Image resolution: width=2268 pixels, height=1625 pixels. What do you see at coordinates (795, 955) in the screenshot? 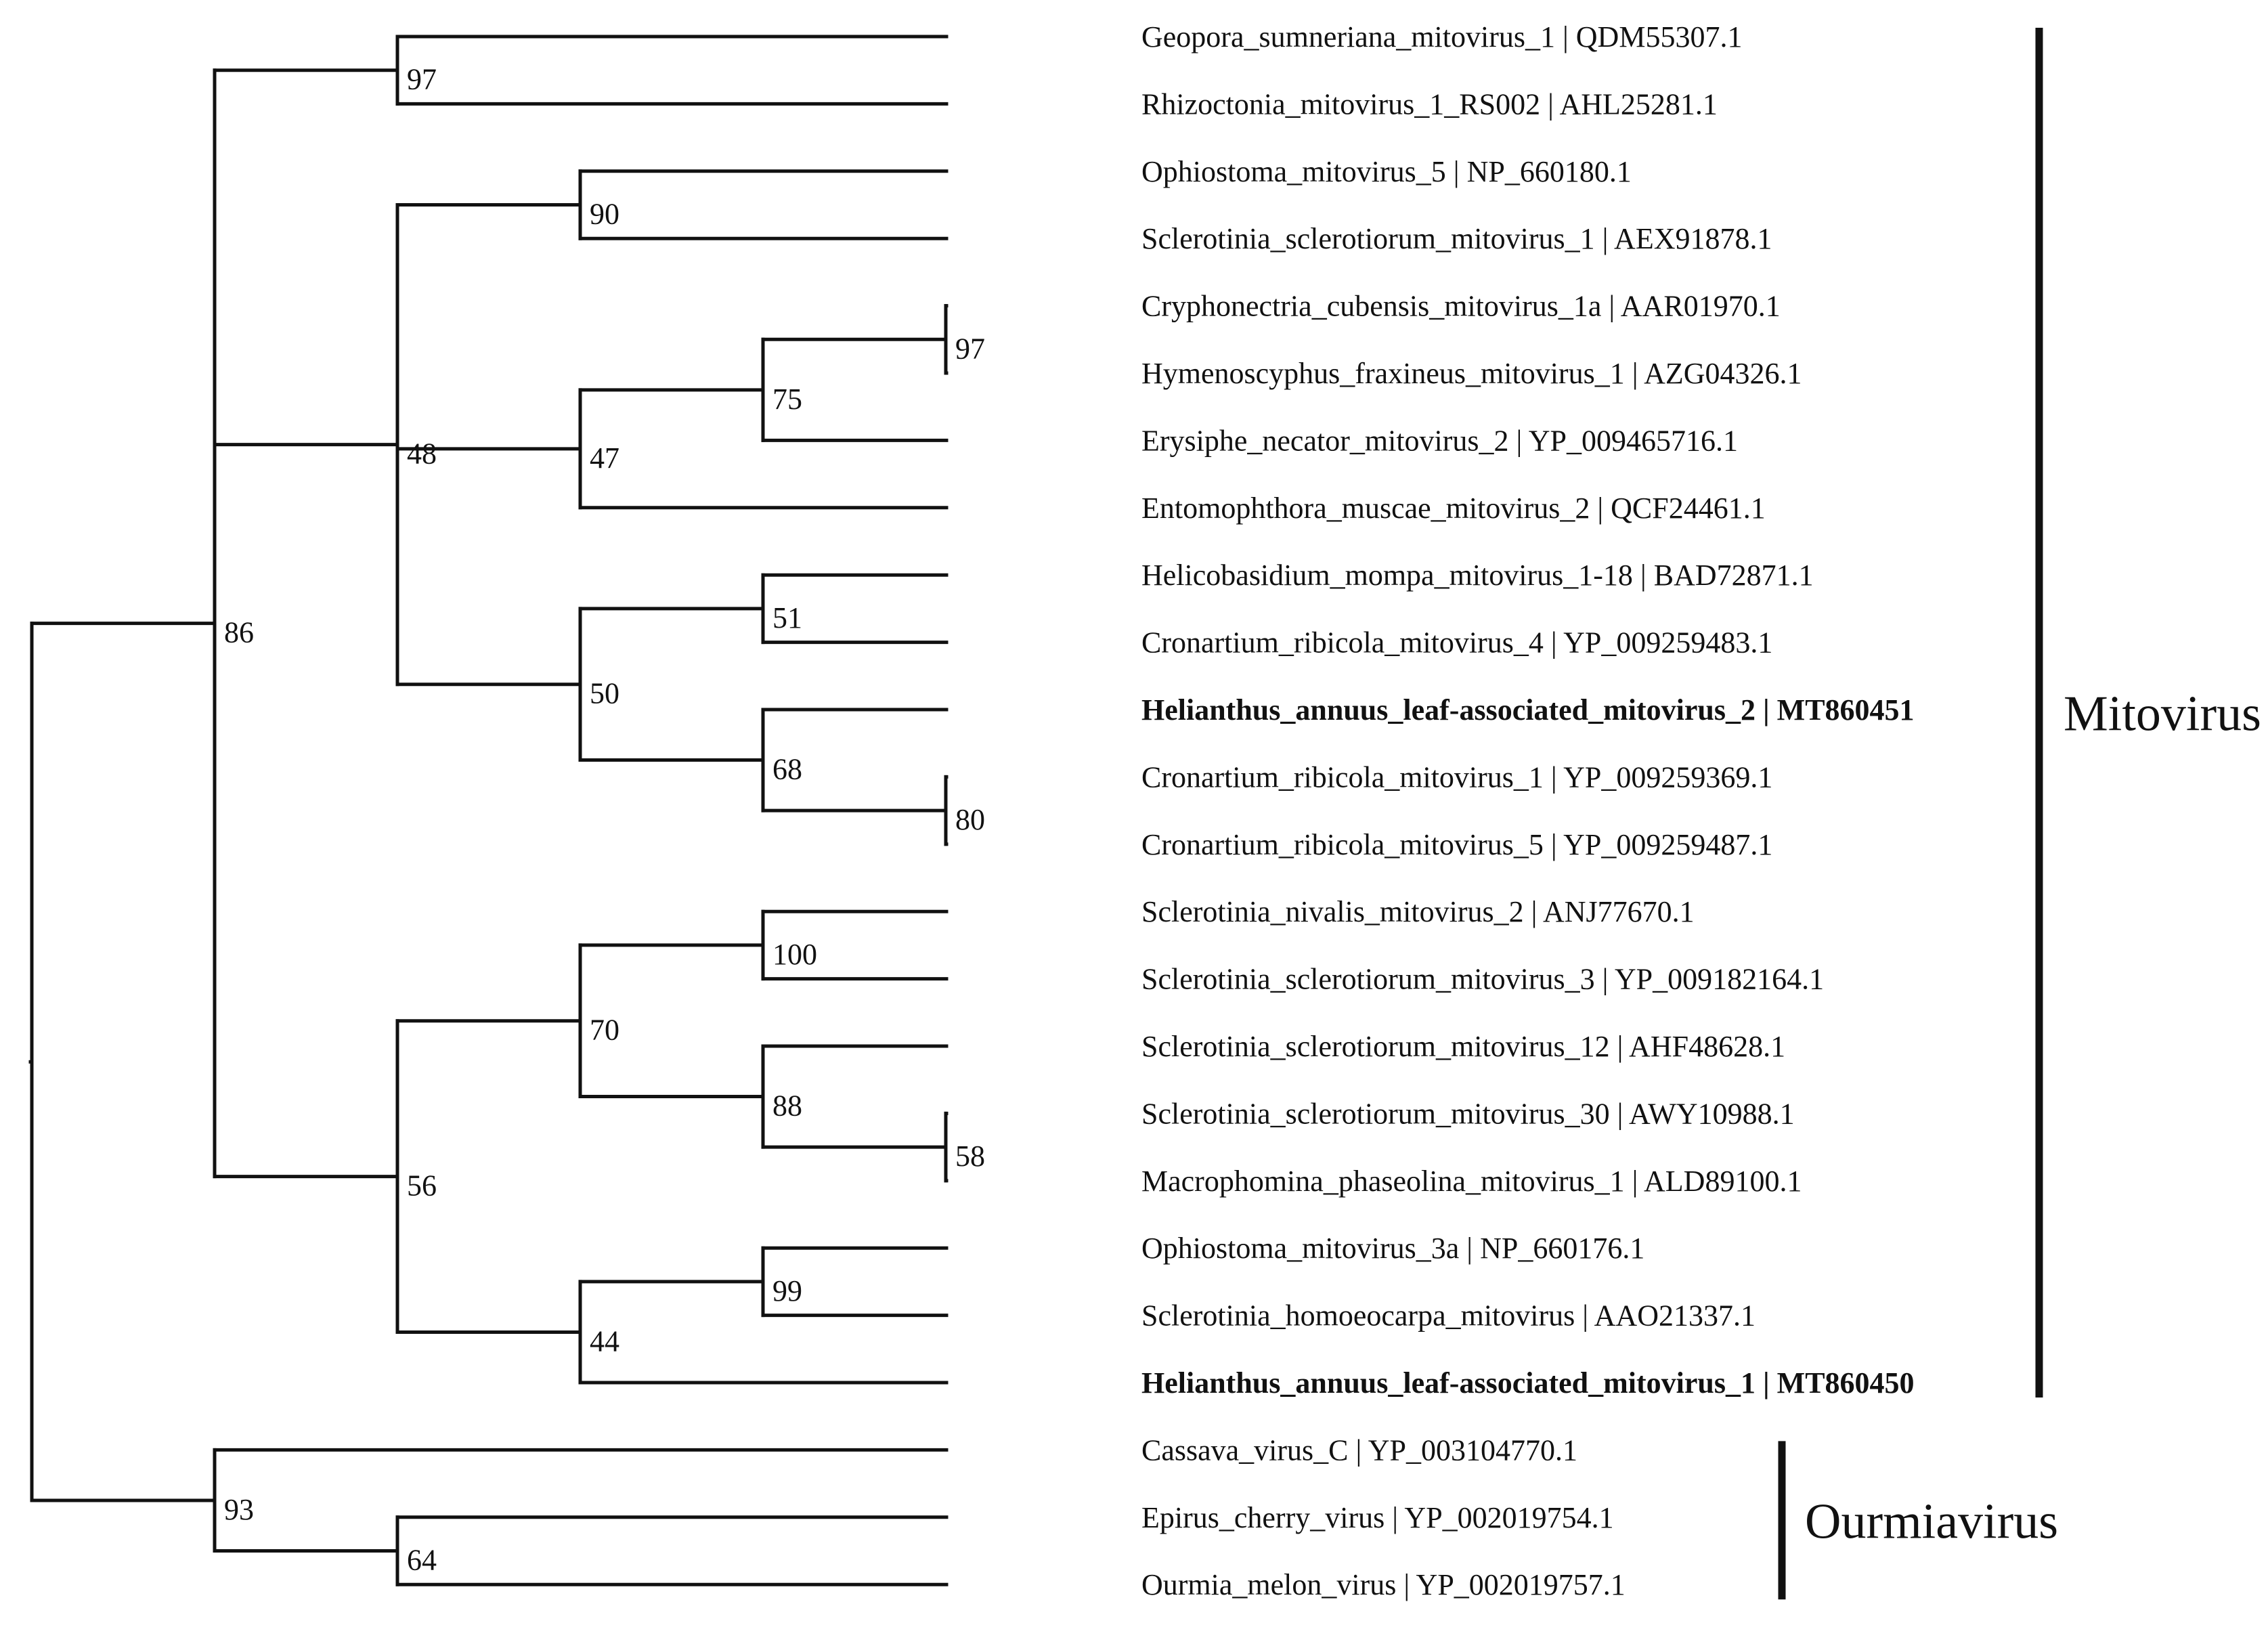
I see `bootstrap-value: 100` at bounding box center [795, 955].